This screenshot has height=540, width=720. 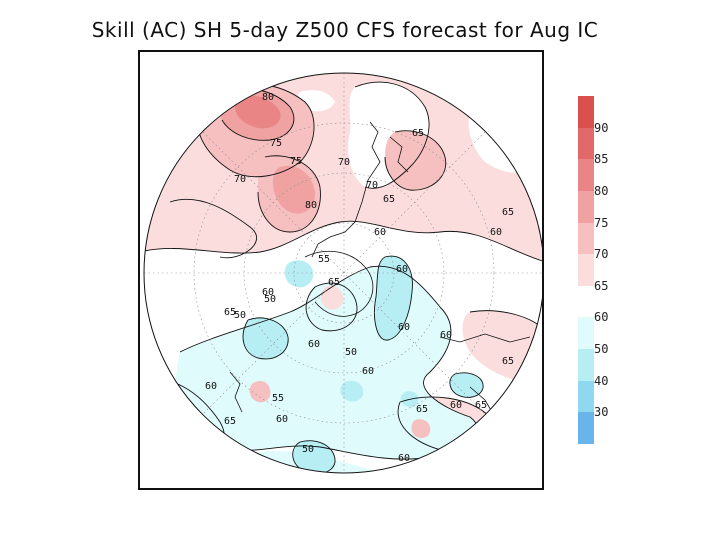 I want to click on region-pink-80-center, so click(x=294, y=189).